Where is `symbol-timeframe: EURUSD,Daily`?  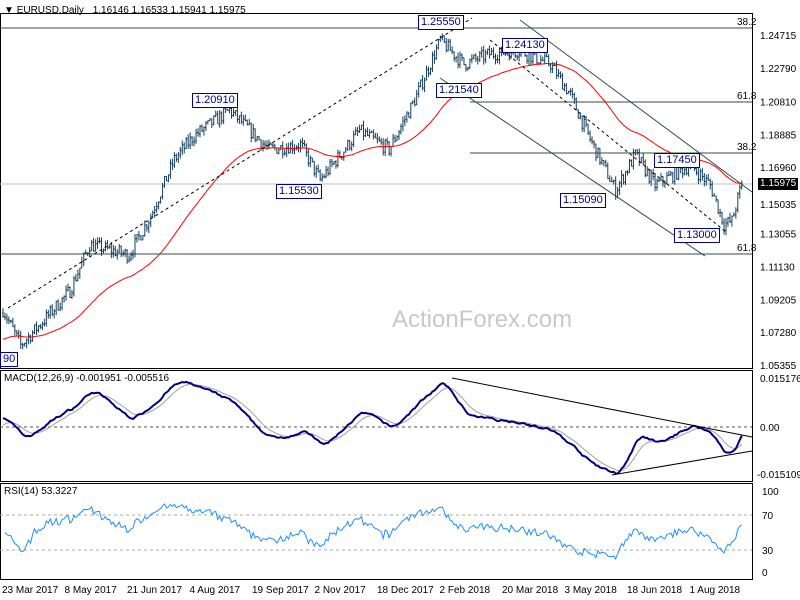
symbol-timeframe: EURUSD,Daily is located at coordinates (50, 10).